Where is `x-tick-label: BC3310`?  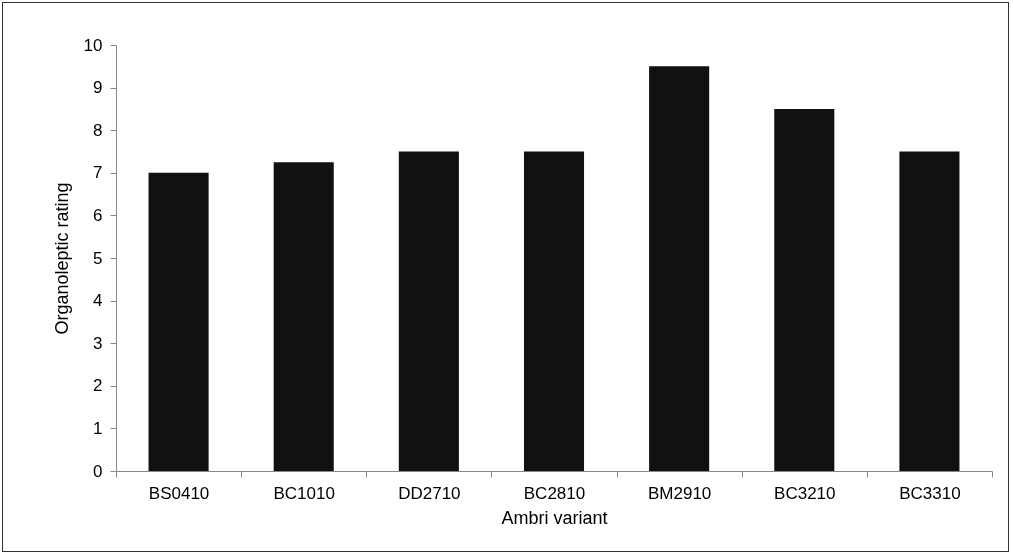 x-tick-label: BC3310 is located at coordinates (930, 493).